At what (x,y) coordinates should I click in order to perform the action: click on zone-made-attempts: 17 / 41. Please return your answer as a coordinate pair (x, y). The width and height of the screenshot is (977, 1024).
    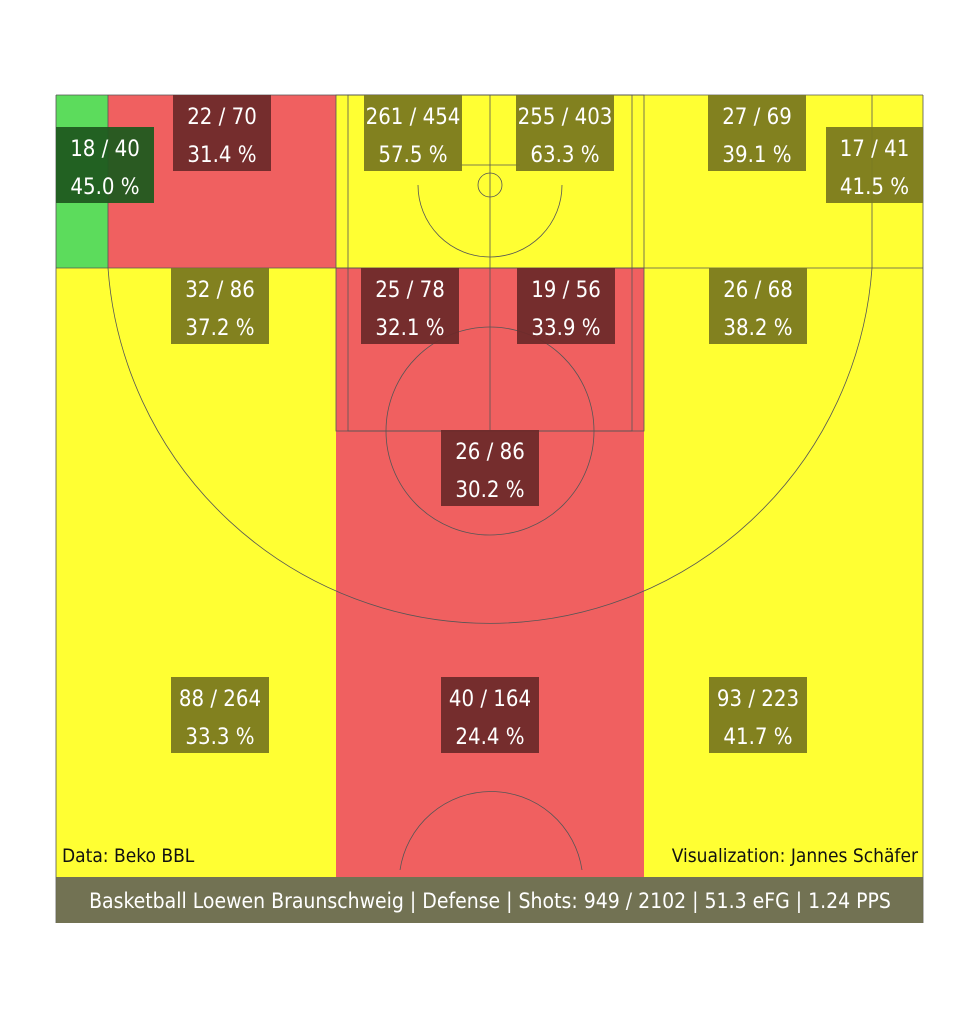
    Looking at the image, I should click on (875, 149).